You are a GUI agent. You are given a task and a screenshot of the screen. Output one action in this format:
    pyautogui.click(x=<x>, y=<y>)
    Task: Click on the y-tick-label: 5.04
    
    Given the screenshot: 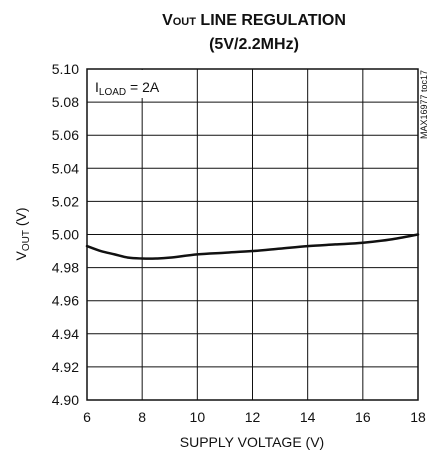 What is the action you would take?
    pyautogui.click(x=65, y=168)
    